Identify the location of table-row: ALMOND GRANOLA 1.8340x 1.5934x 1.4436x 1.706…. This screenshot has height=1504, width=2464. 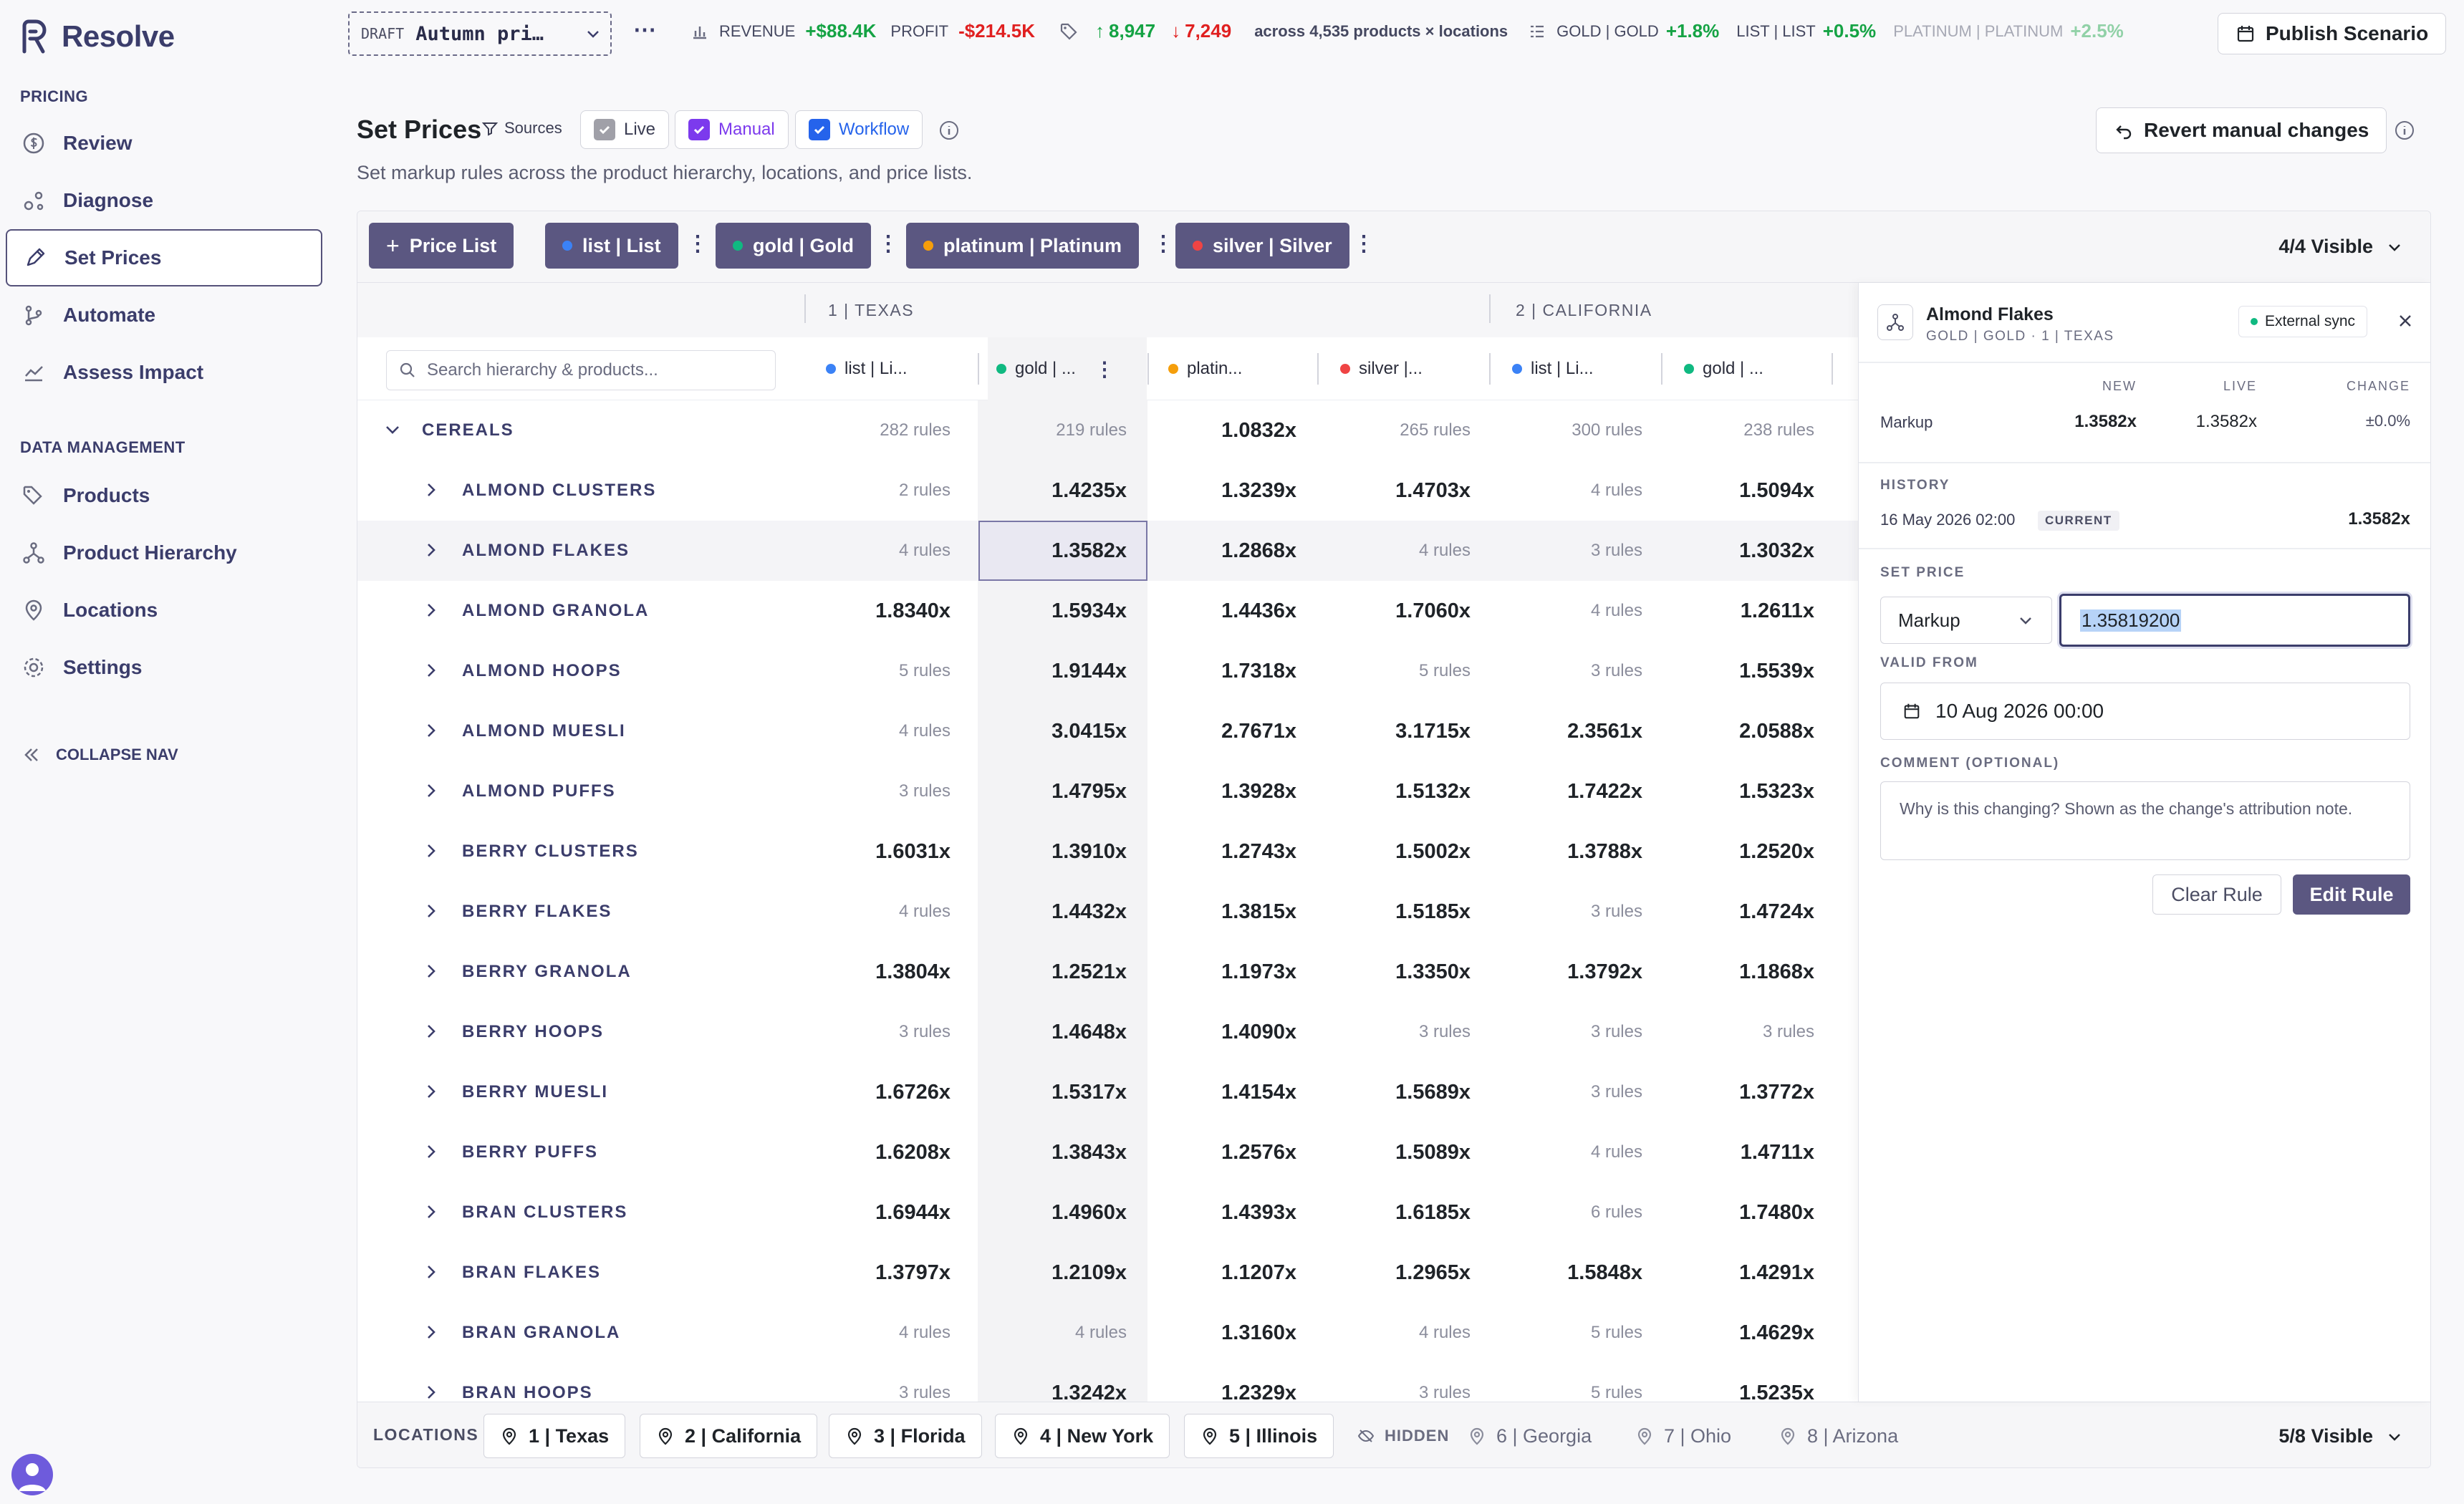
(1107, 611).